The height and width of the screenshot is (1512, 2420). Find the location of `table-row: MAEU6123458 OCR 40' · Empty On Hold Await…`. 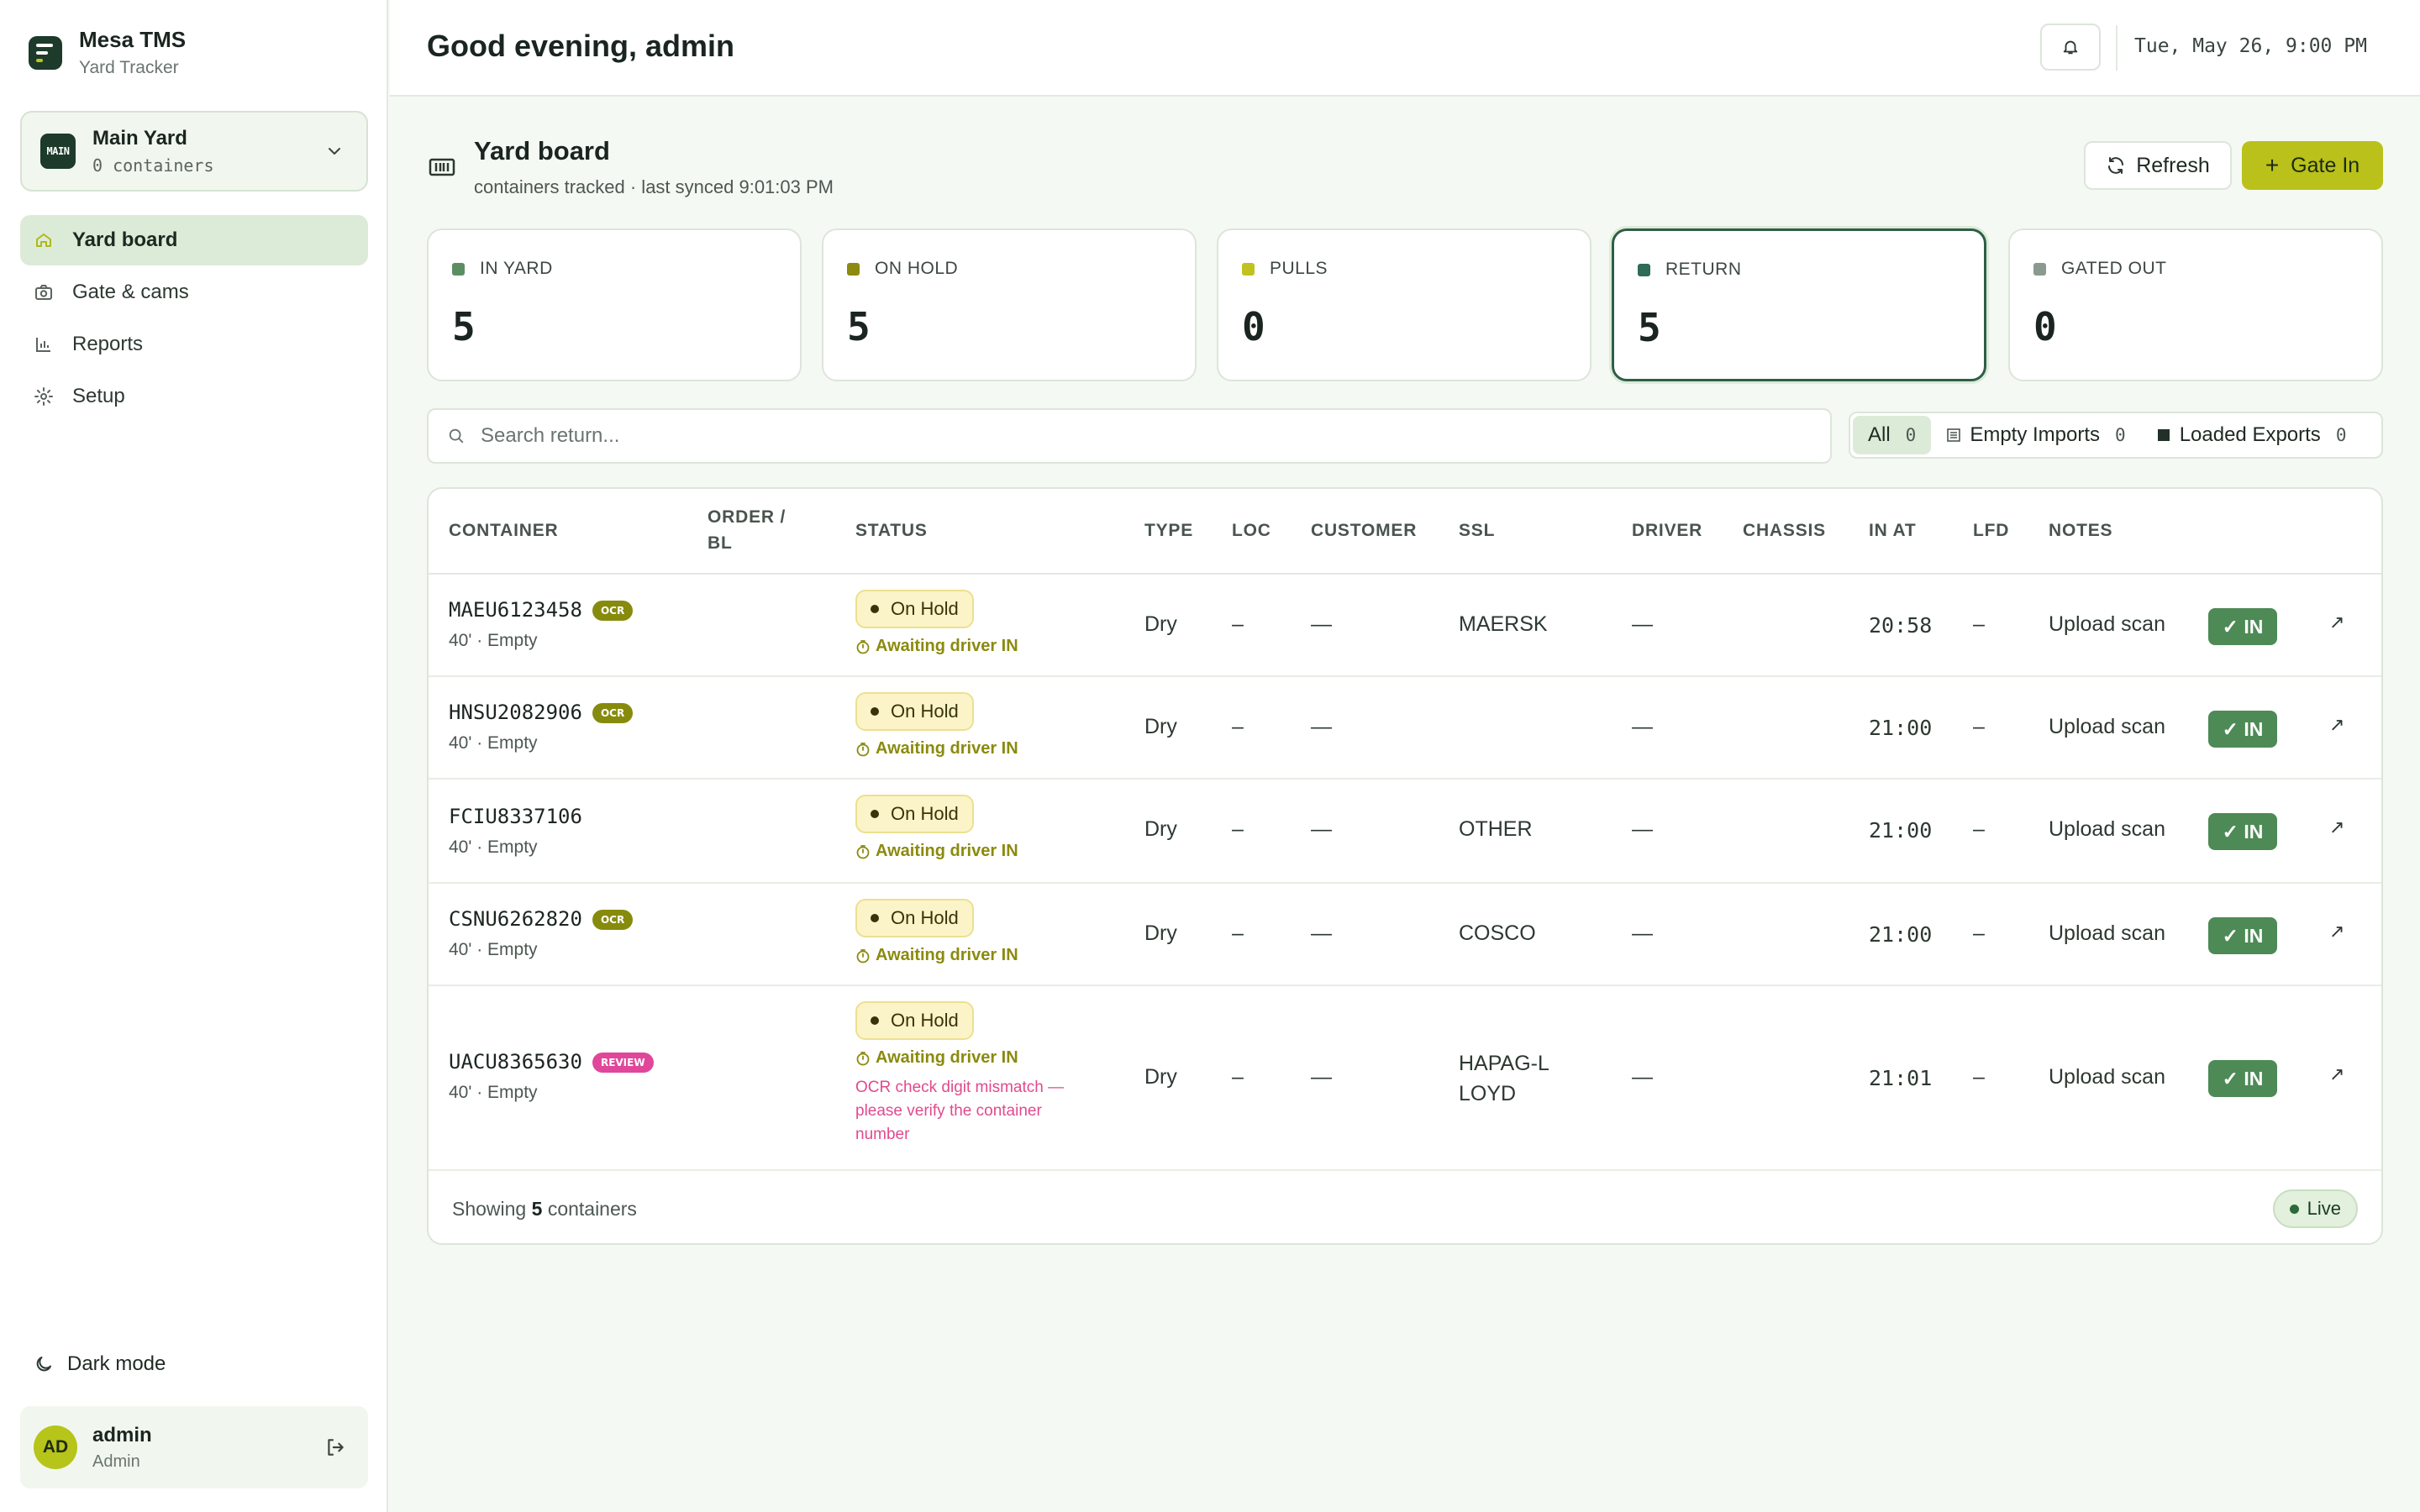

table-row: MAEU6123458 OCR 40' · Empty On Hold Await… is located at coordinates (1405, 626).